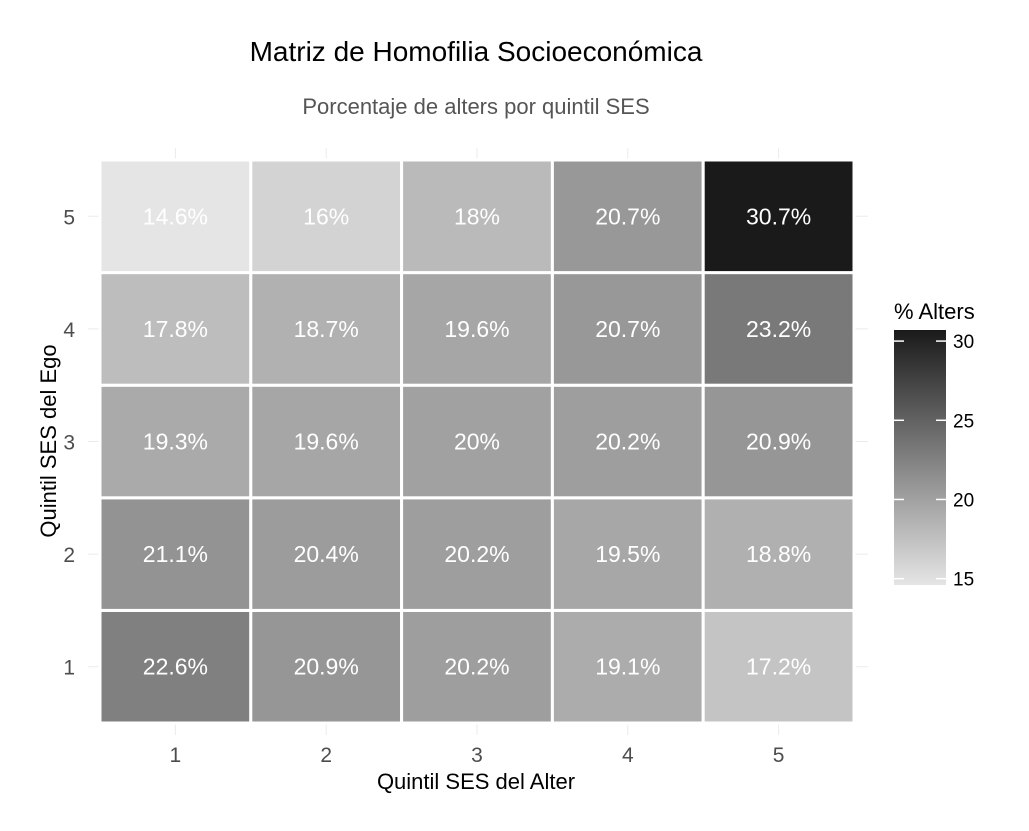 Image resolution: width=1029 pixels, height=831 pixels. I want to click on x-tick-label: 5, so click(779, 755).